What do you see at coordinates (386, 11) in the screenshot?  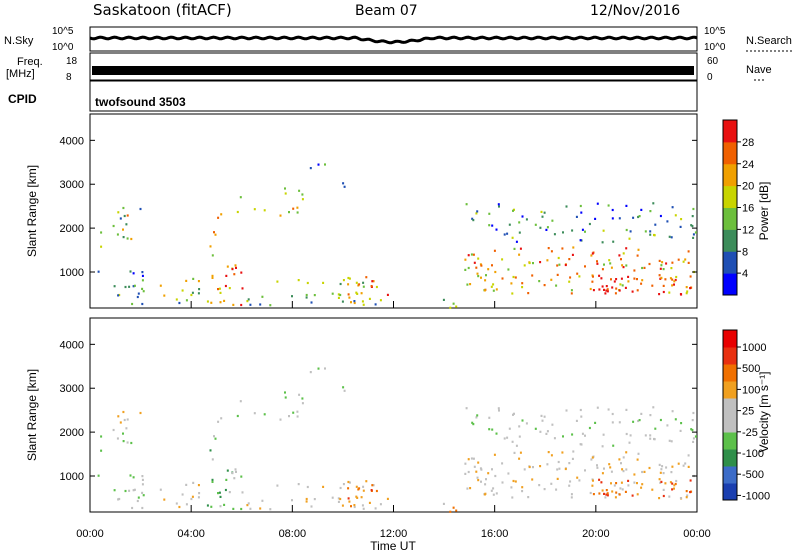 I see `beam-title: Beam 07` at bounding box center [386, 11].